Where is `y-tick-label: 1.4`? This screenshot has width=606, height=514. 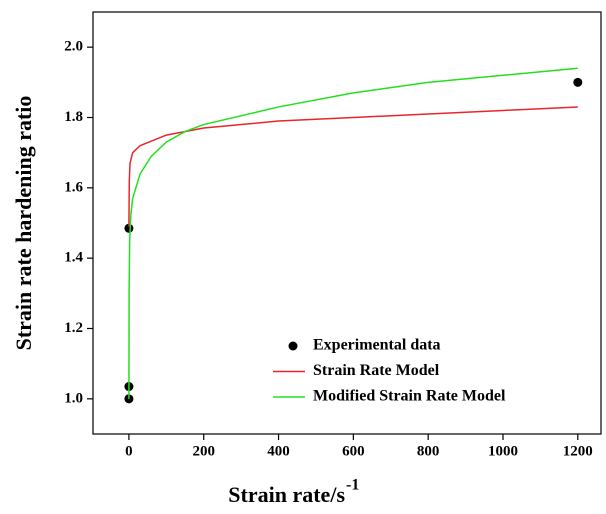
y-tick-label: 1.4 is located at coordinates (73, 258).